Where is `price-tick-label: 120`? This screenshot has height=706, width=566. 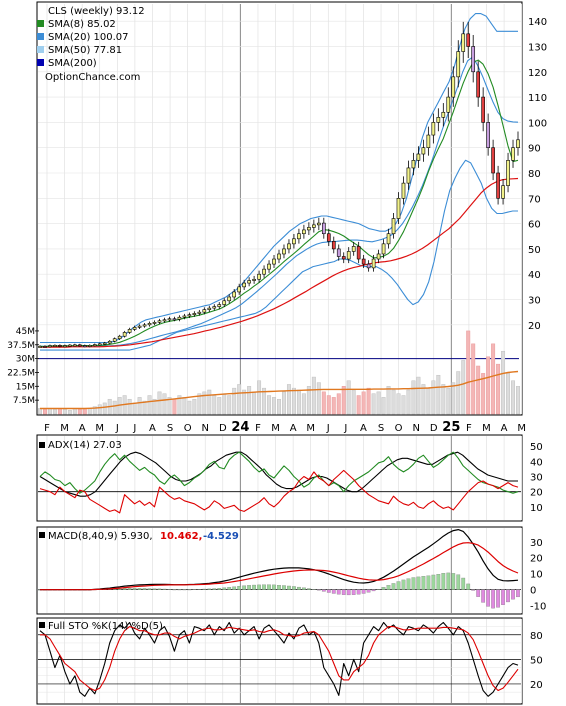 price-tick-label: 120 is located at coordinates (537, 73).